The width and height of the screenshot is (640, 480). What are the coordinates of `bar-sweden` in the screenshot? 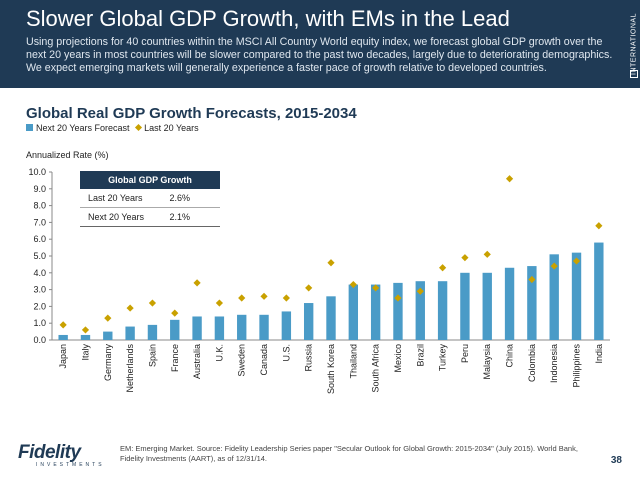 It's located at (242, 327).